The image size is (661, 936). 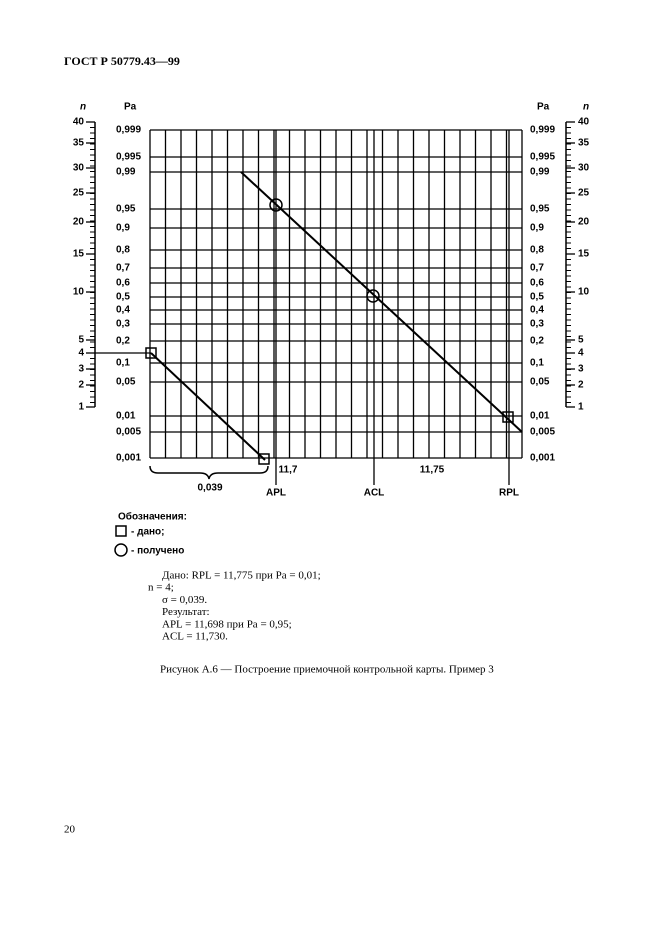 I want to click on header-title: ГОСТ Р 50779.43—99, so click(x=122, y=61).